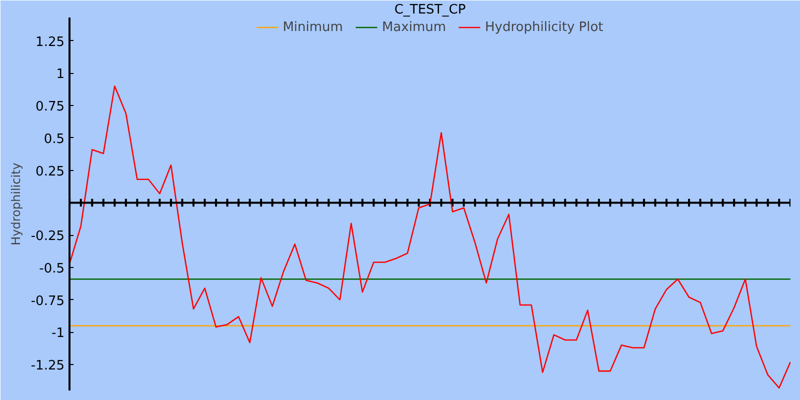 This screenshot has height=400, width=800. Describe the element at coordinates (544, 27) in the screenshot. I see `legend-label: Hydrophilicity Plot` at that location.